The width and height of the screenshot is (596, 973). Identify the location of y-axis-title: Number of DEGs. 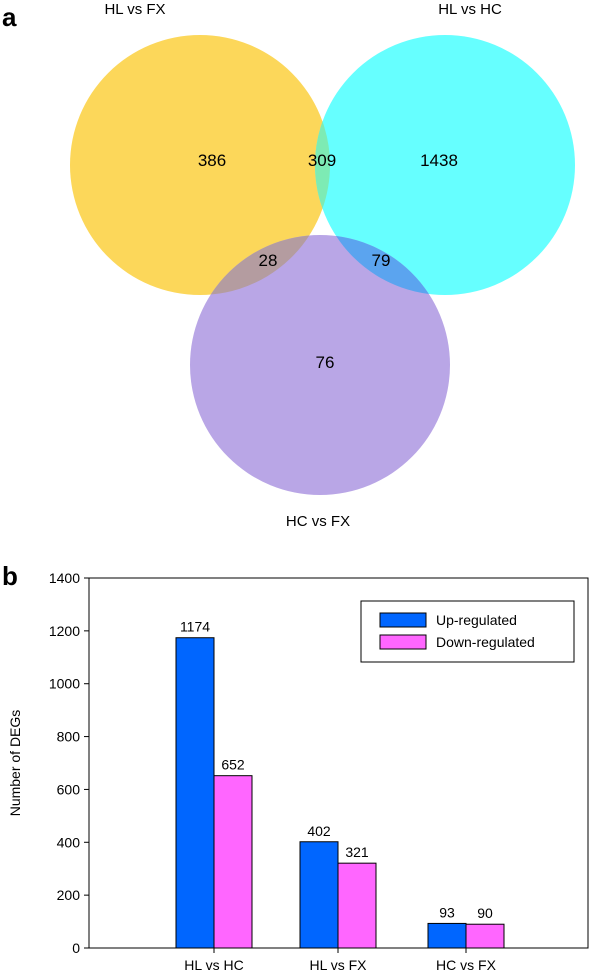
(15, 763).